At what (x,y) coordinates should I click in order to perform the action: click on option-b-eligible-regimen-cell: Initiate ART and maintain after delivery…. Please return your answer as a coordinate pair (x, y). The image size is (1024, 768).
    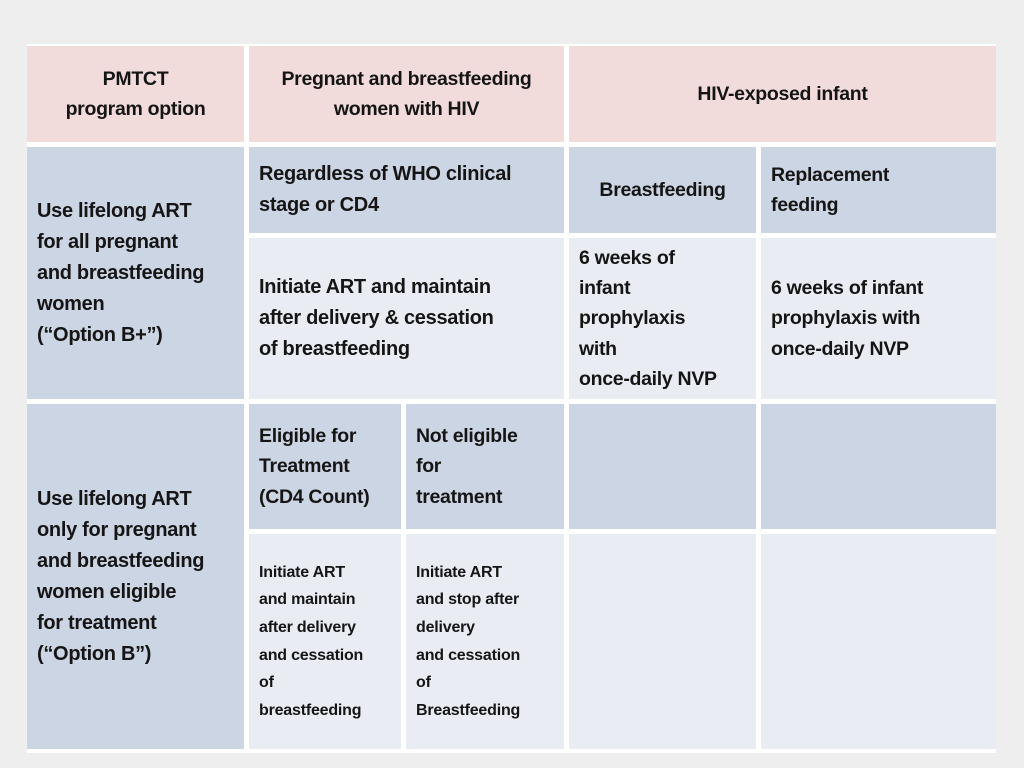
    Looking at the image, I should click on (325, 641).